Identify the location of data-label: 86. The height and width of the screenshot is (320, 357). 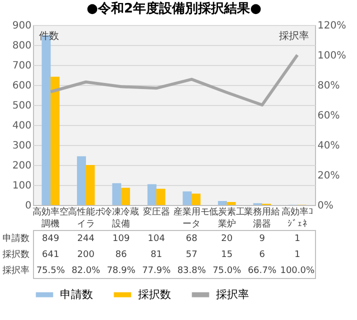
(121, 255).